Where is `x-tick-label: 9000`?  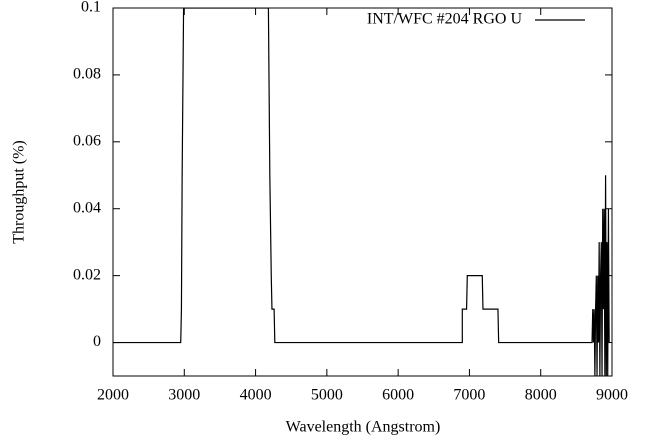
x-tick-label: 9000 is located at coordinates (612, 395).